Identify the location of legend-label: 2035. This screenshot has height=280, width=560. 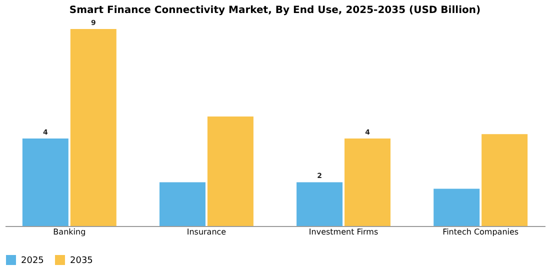
(81, 261).